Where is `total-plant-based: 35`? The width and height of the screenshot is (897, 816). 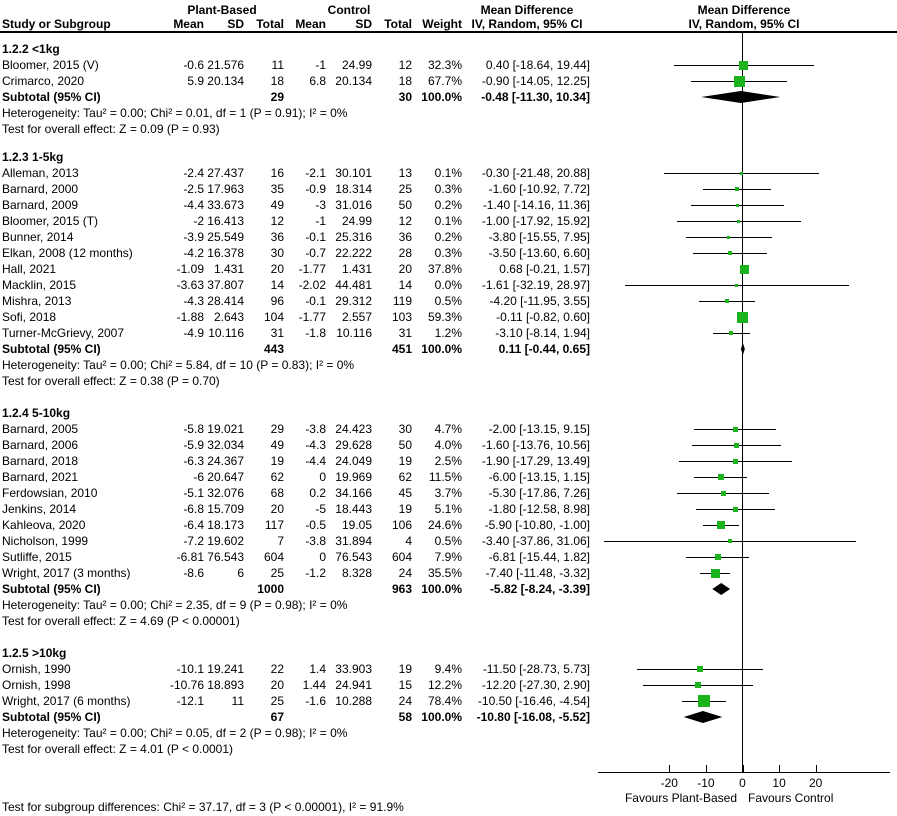
total-plant-based: 35 is located at coordinates (277, 189).